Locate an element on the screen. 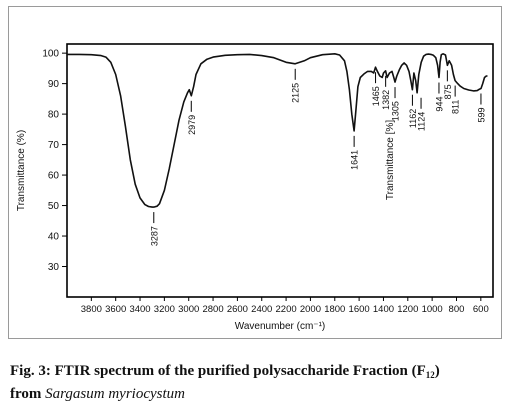 The image size is (512, 415). x-tick-label: 800 is located at coordinates (457, 309).